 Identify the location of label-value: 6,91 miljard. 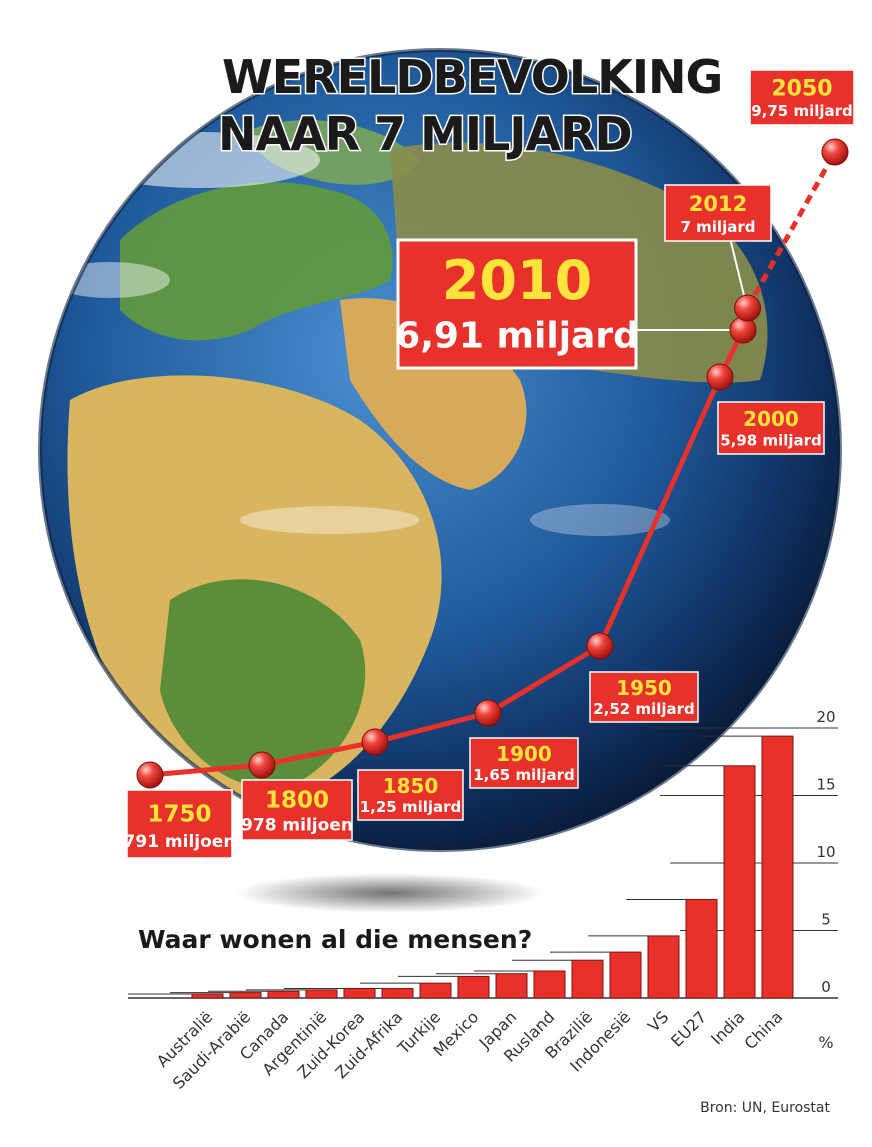
(517, 336).